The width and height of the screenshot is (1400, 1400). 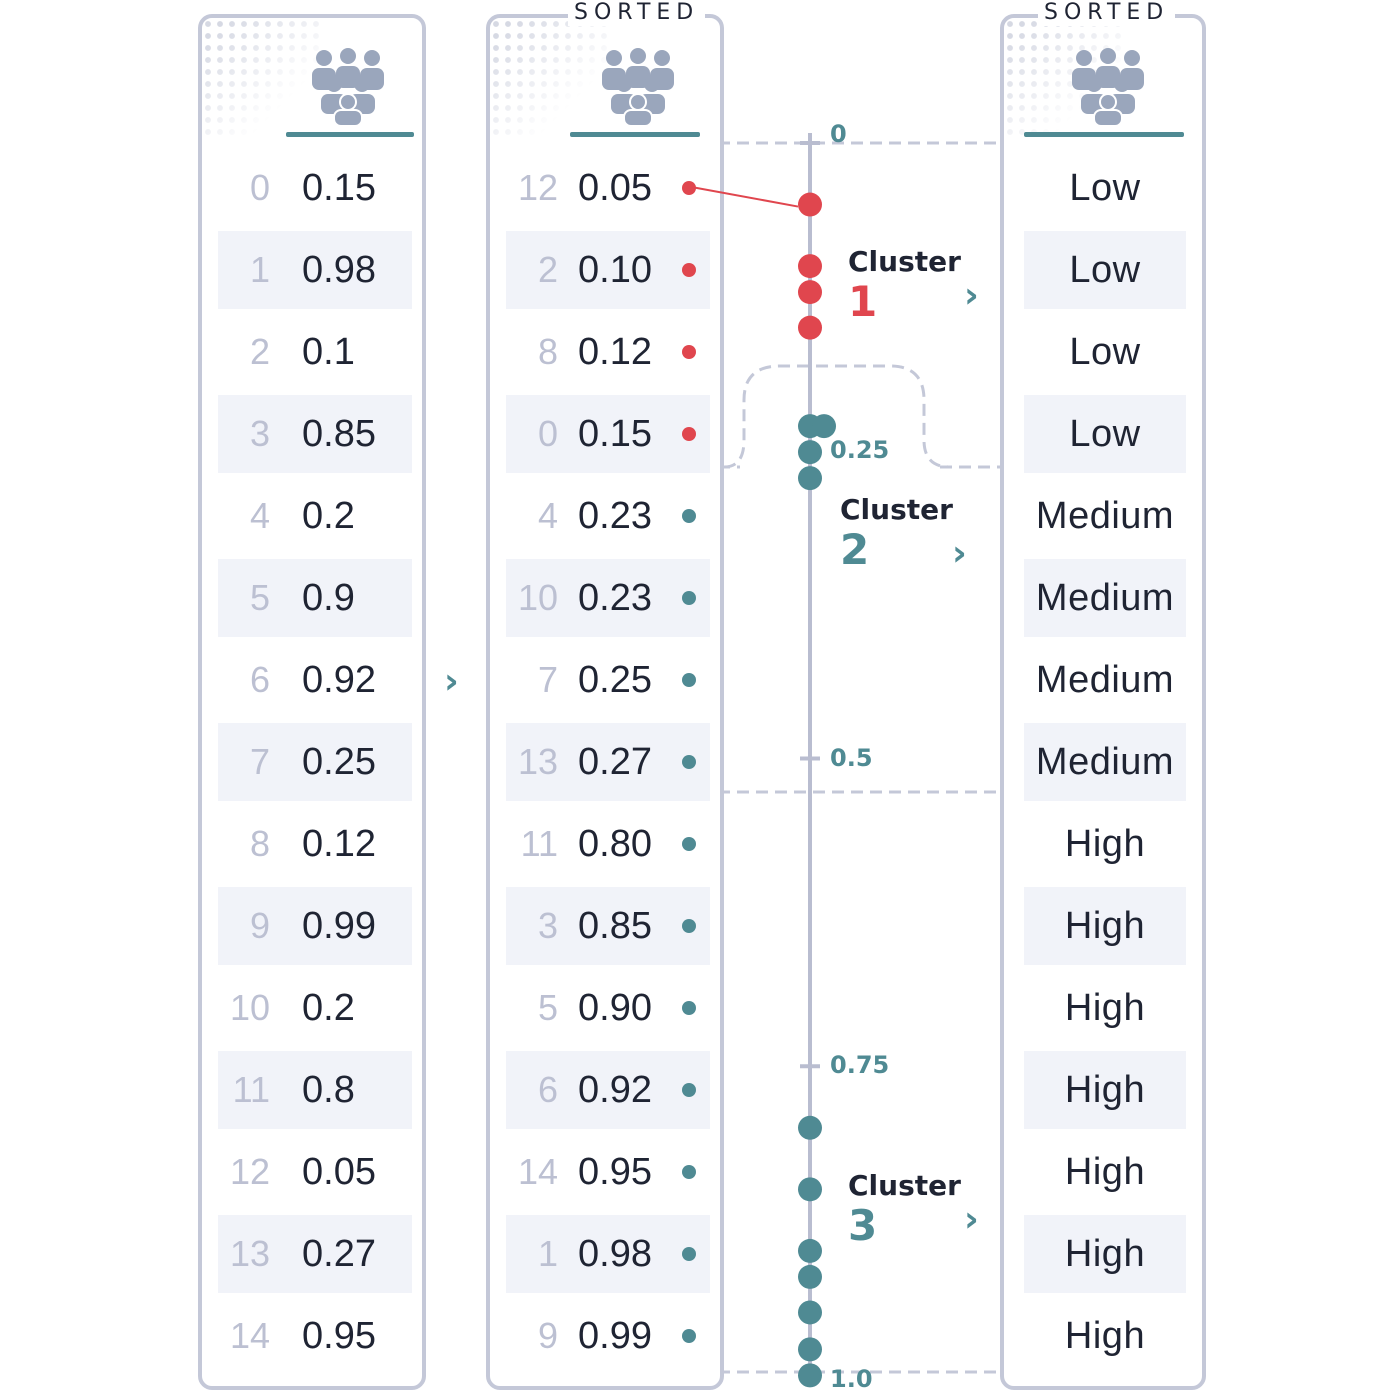 I want to click on table-row: 9 0.99, so click(x=315, y=926).